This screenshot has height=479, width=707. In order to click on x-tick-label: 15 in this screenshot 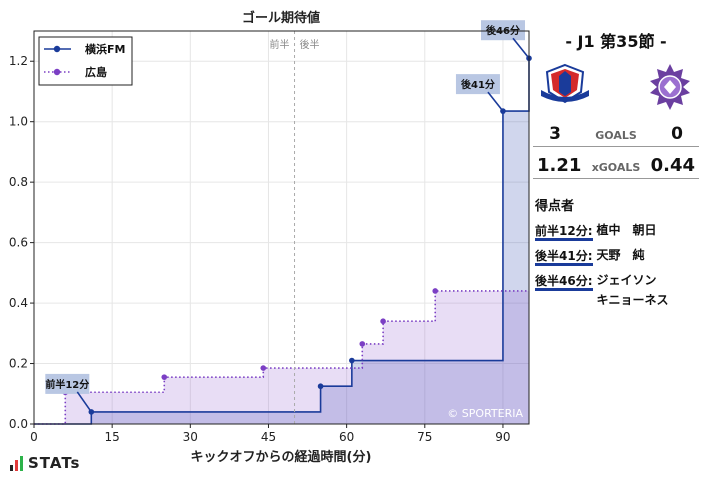, I will do `click(112, 437)`.